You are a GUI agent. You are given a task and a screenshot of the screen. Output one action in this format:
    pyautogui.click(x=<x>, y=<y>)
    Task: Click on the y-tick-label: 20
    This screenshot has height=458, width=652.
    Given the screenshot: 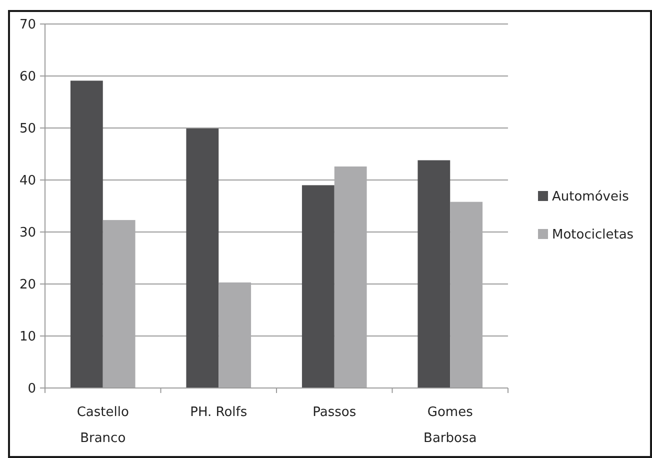 What is the action you would take?
    pyautogui.click(x=27, y=285)
    